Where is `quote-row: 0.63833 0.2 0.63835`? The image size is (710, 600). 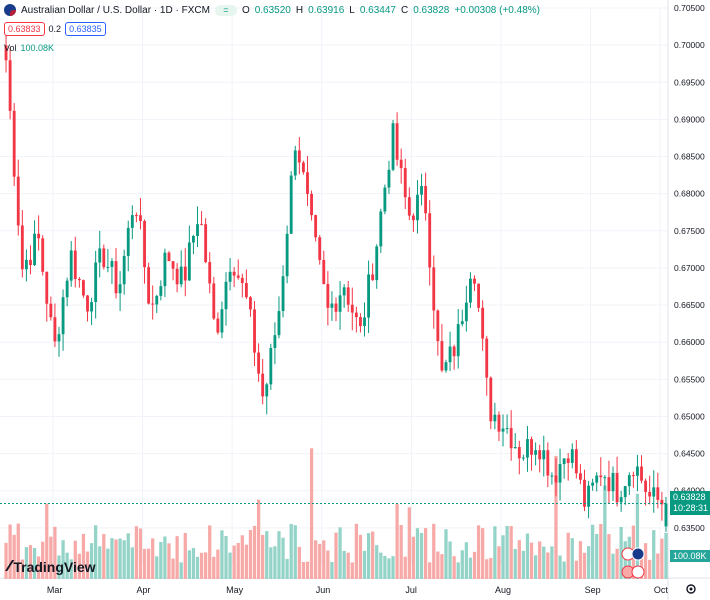
quote-row: 0.63833 0.2 0.63835 is located at coordinates (55, 29).